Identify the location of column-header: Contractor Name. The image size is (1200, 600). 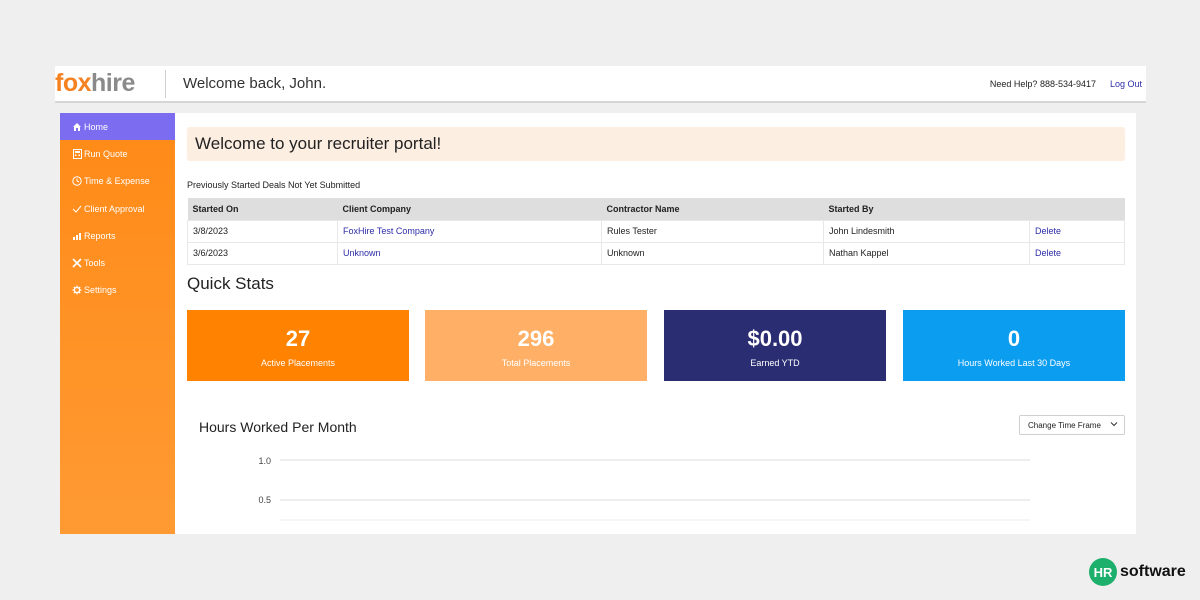
(712, 209).